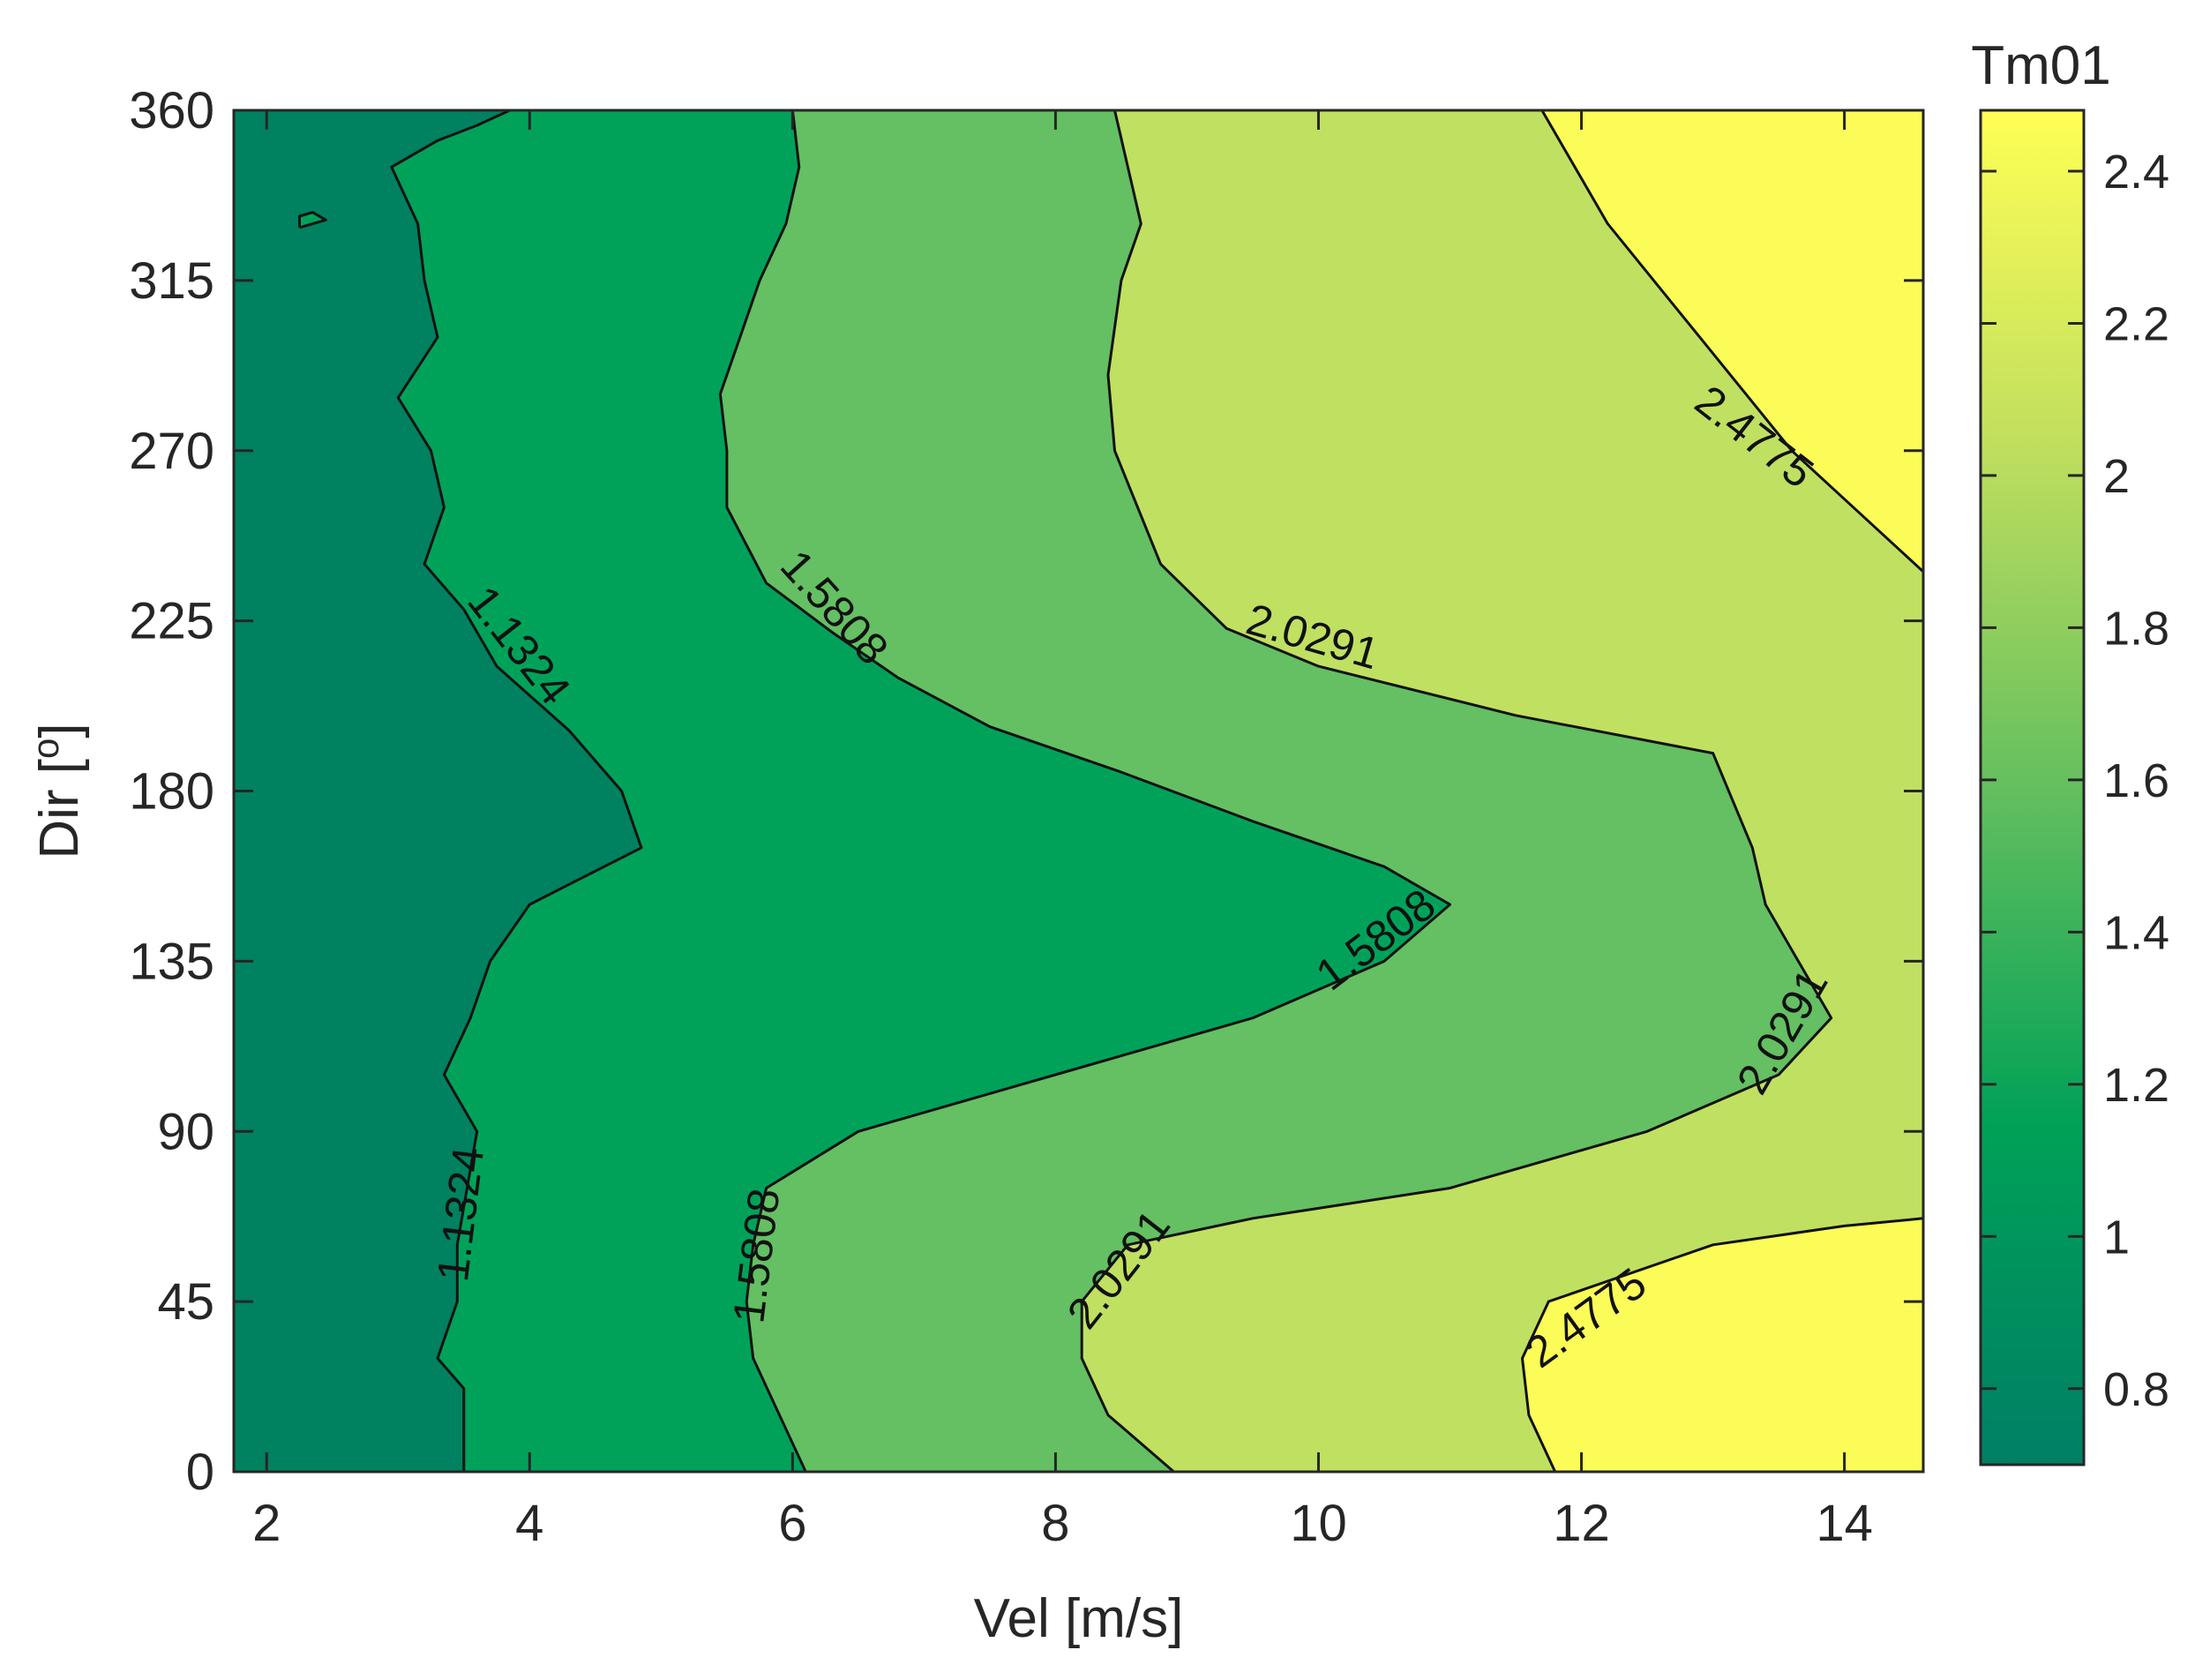 This screenshot has height=1680, width=2195. Describe the element at coordinates (1055, 1523) in the screenshot. I see `x-tick-label: 8` at that location.